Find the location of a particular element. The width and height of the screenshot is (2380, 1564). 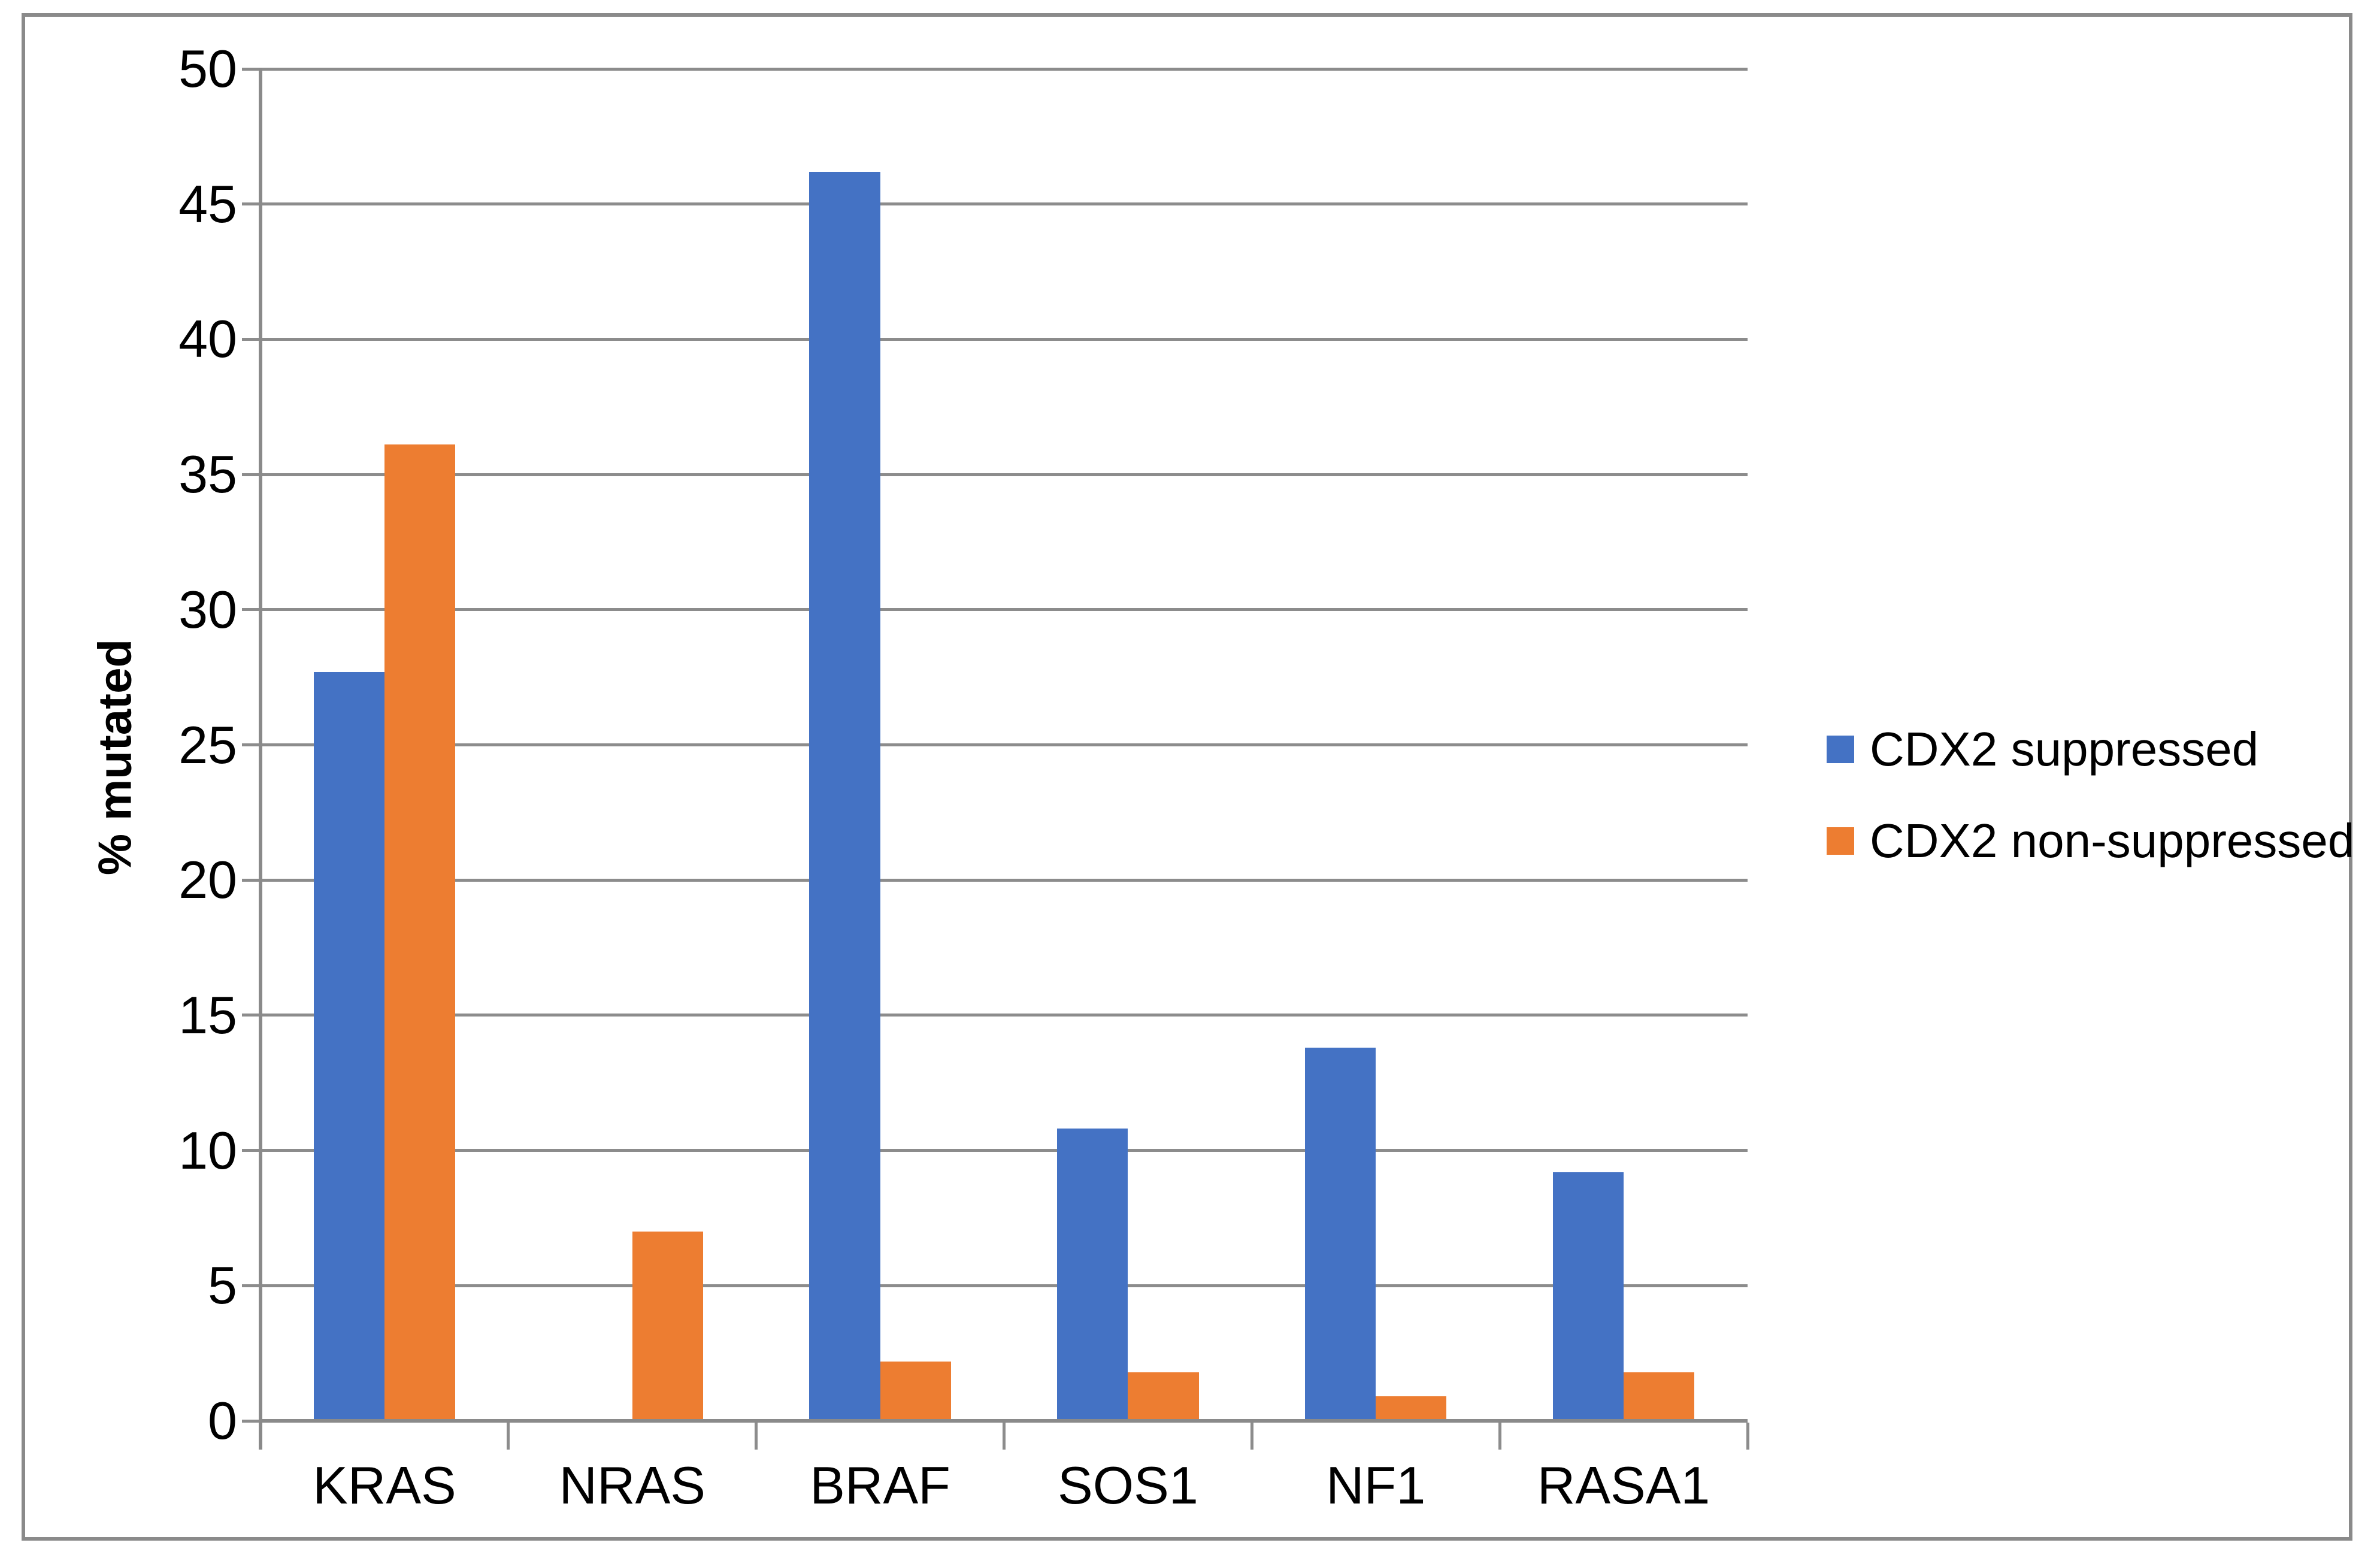

legend-item: CDX2 suppressed is located at coordinates (2042, 749).